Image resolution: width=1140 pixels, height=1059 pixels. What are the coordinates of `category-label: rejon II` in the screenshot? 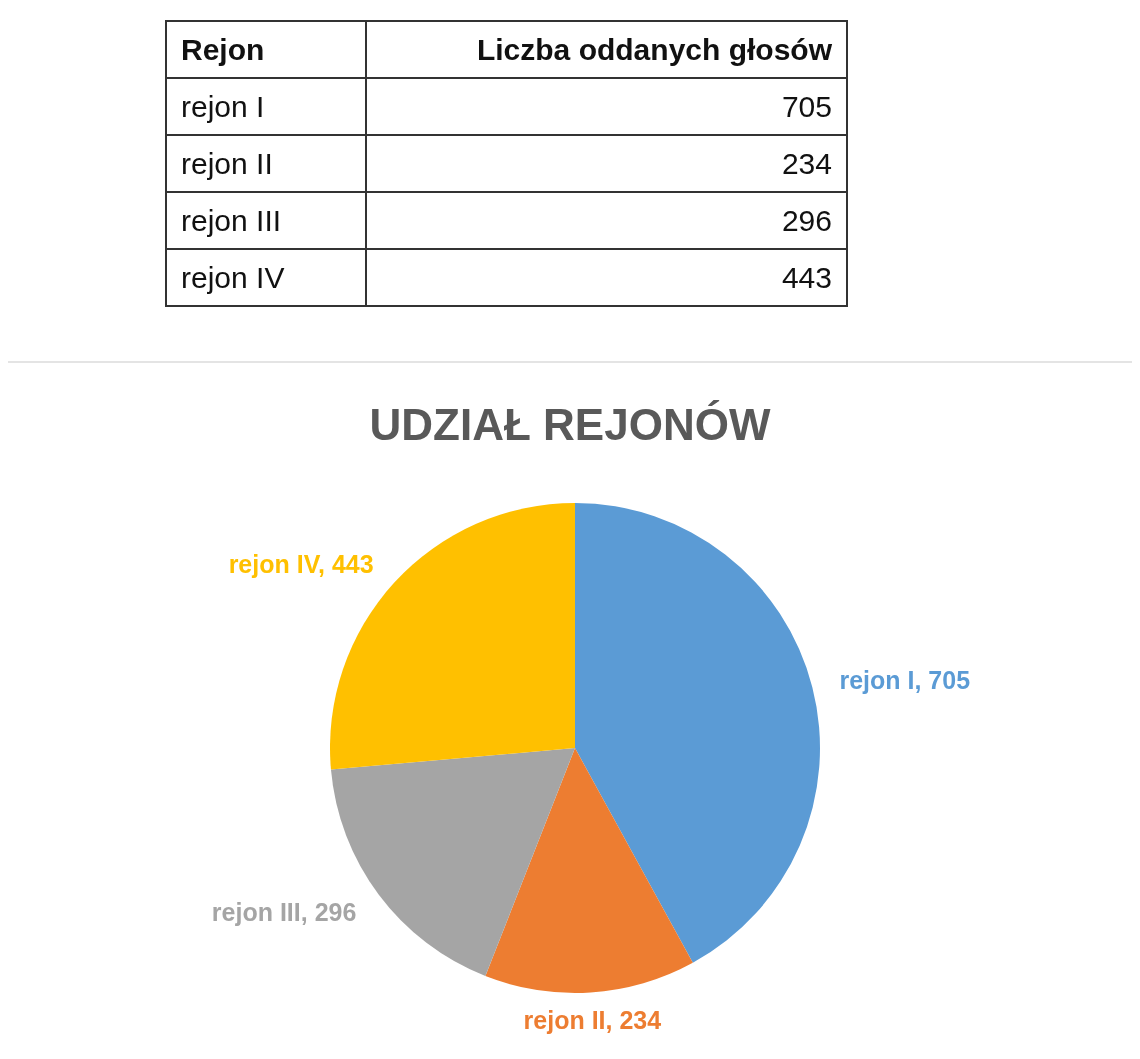 It's located at (266, 163).